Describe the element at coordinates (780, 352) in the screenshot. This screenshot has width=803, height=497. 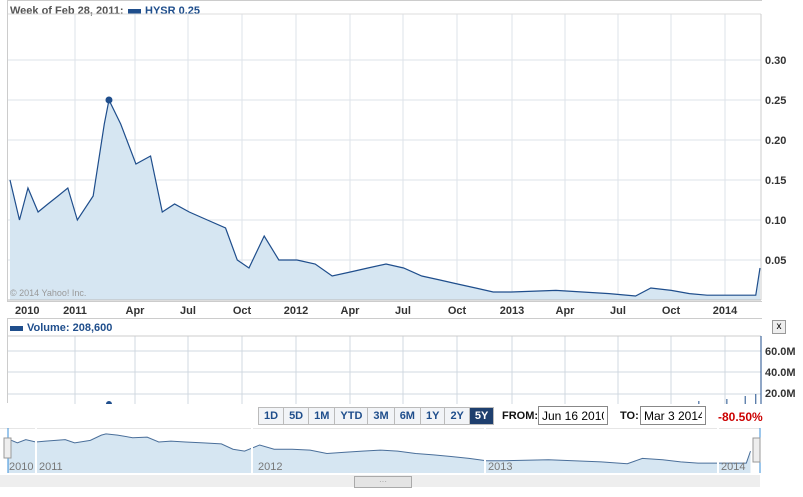
I see `volume-tick-label: 60.0M` at that location.